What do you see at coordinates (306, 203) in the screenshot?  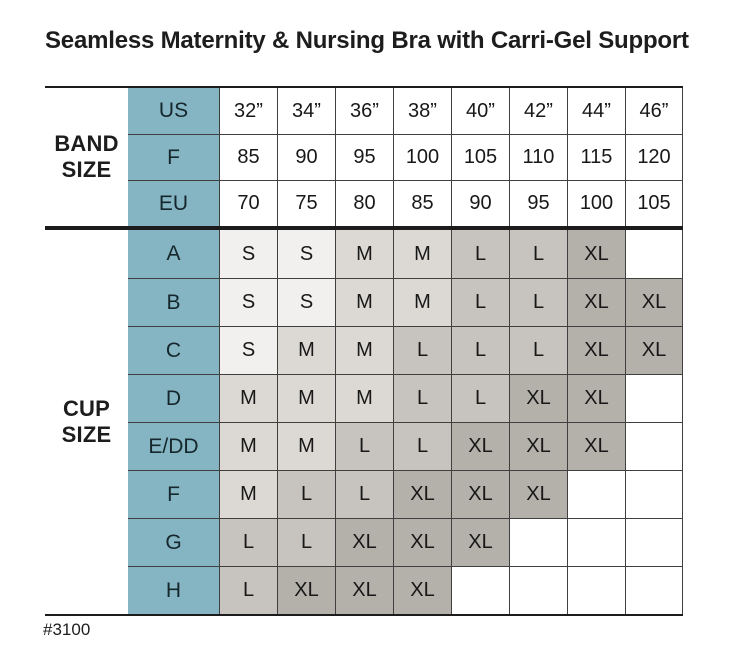 I see `size-cell: 75` at bounding box center [306, 203].